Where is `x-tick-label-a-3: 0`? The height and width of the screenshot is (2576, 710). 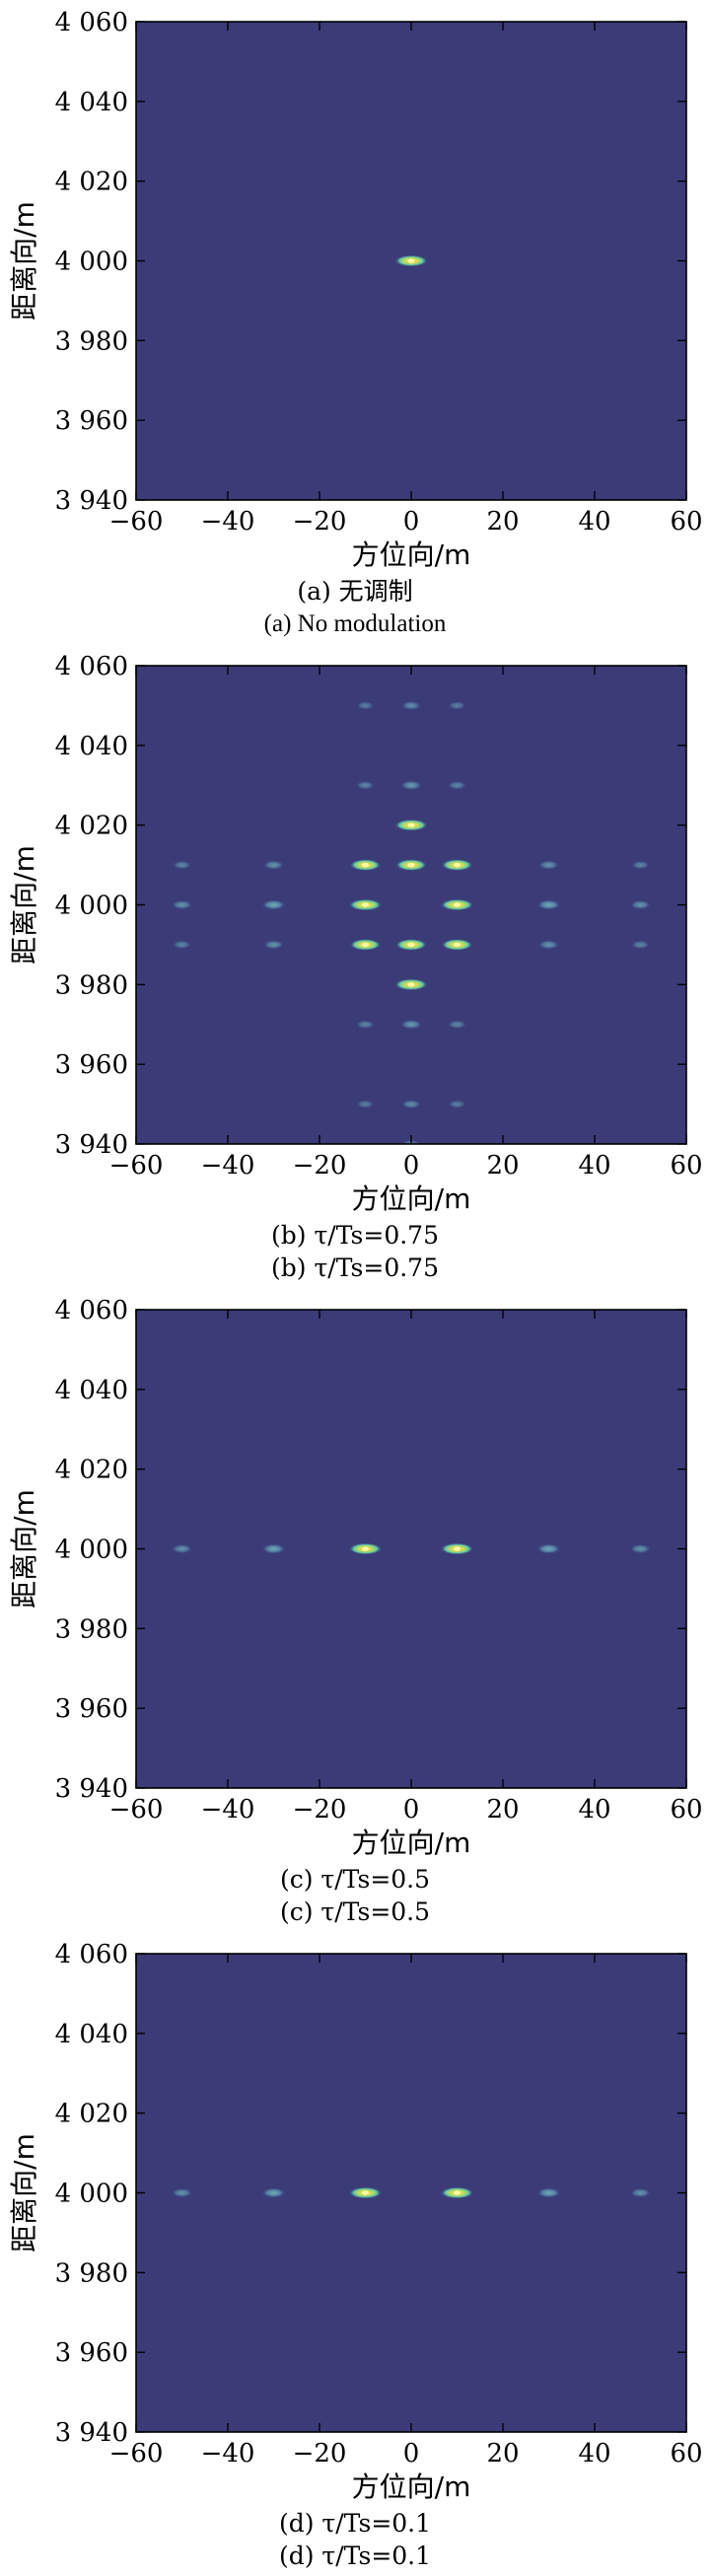 x-tick-label-a-3: 0 is located at coordinates (411, 522).